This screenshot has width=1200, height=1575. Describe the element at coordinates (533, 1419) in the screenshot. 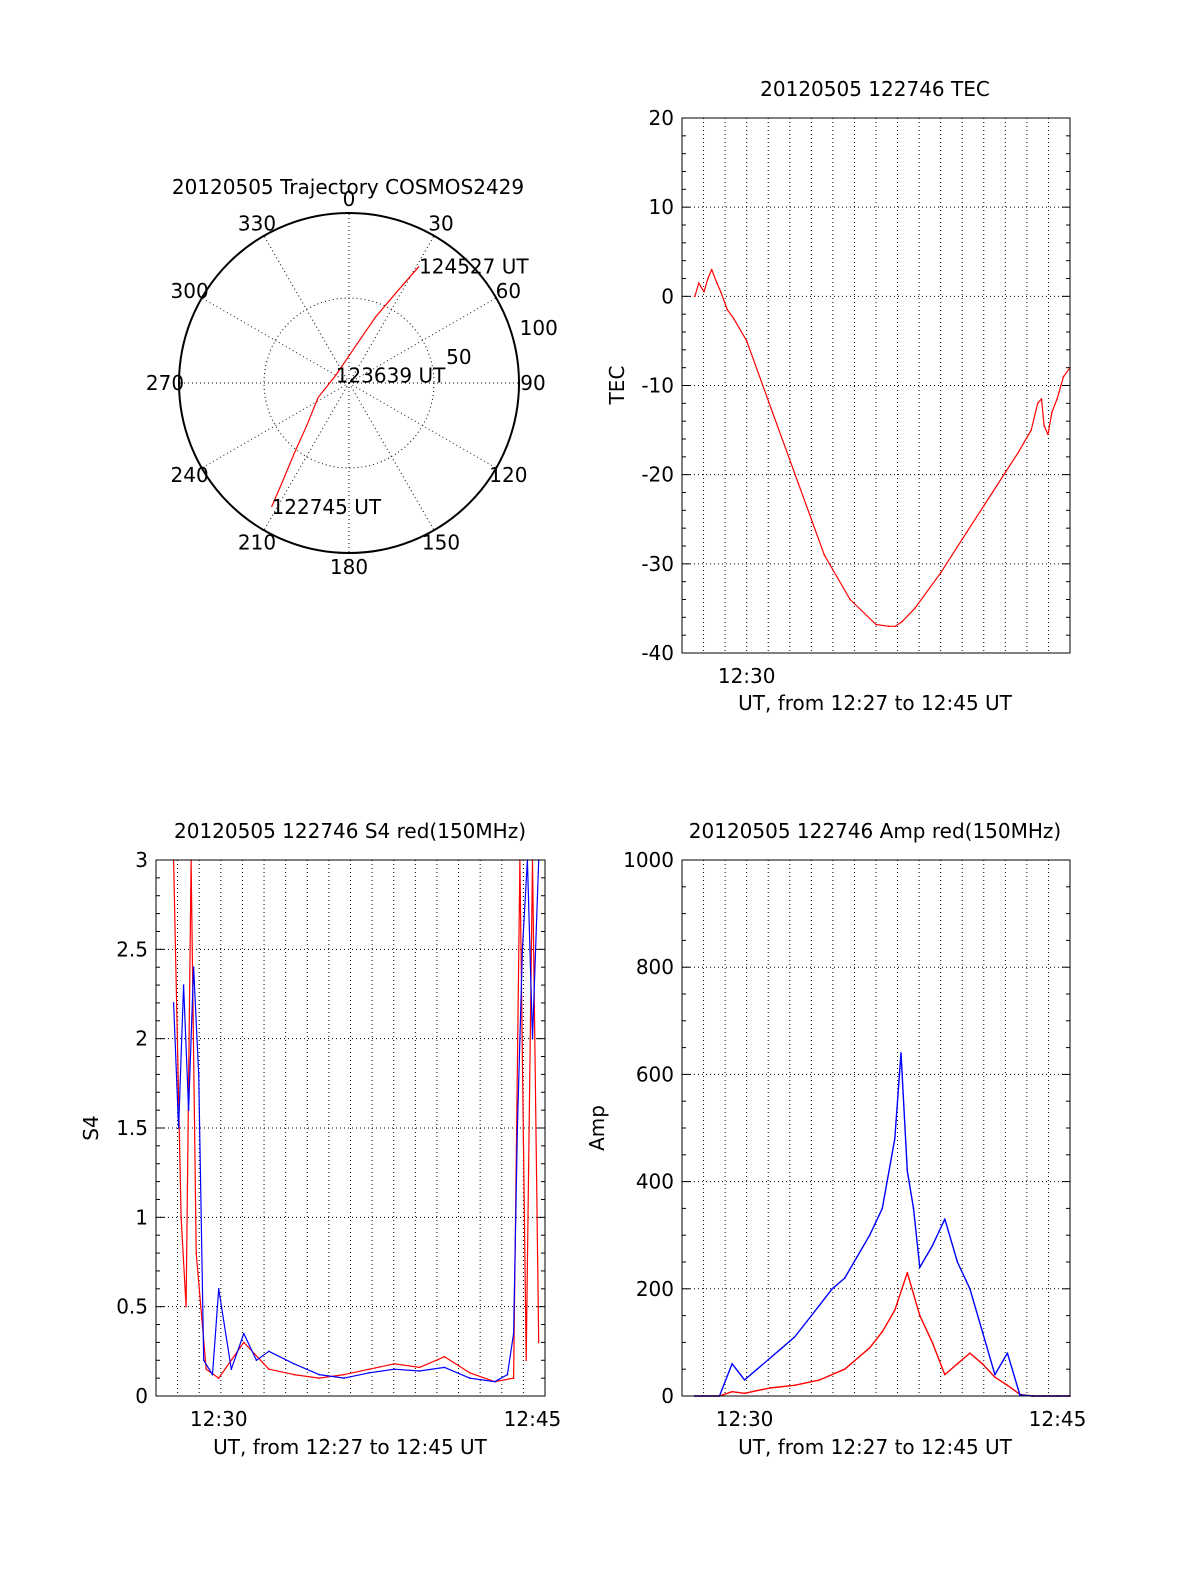

I see `x-tick-label: 12:45` at that location.